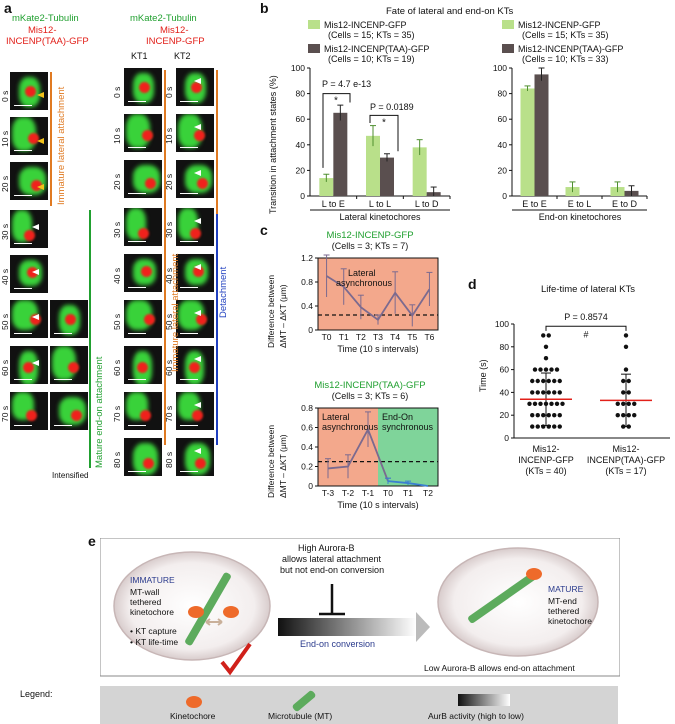  I want to click on sig-bracket, so click(586, 328).